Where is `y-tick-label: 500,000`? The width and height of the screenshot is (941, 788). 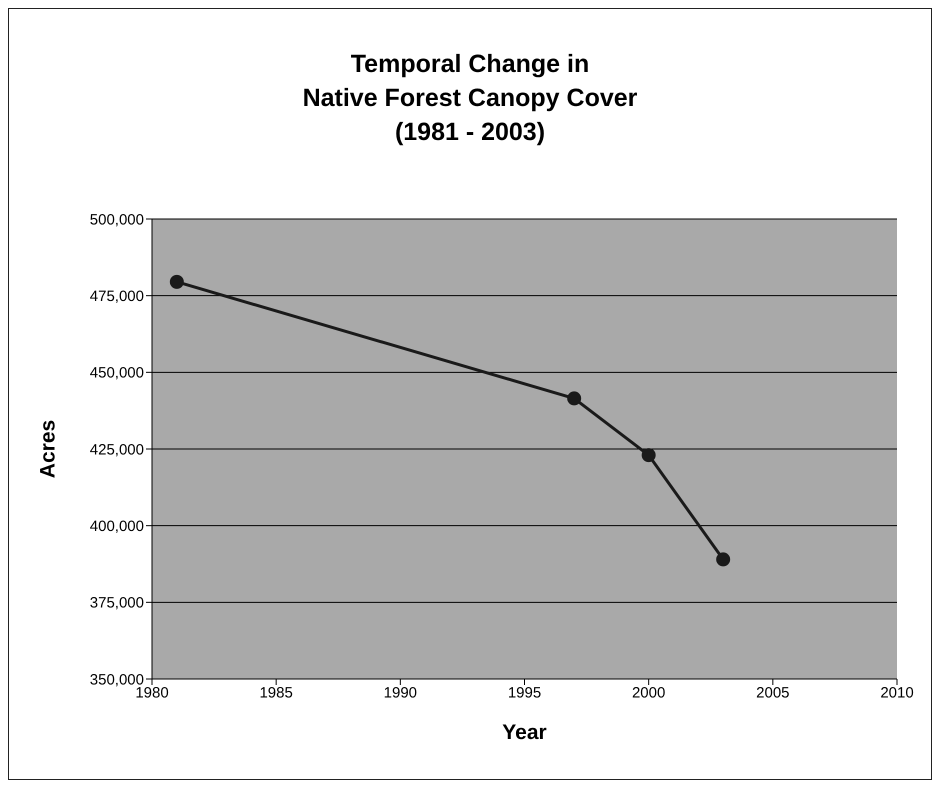
y-tick-label: 500,000 is located at coordinates (117, 219).